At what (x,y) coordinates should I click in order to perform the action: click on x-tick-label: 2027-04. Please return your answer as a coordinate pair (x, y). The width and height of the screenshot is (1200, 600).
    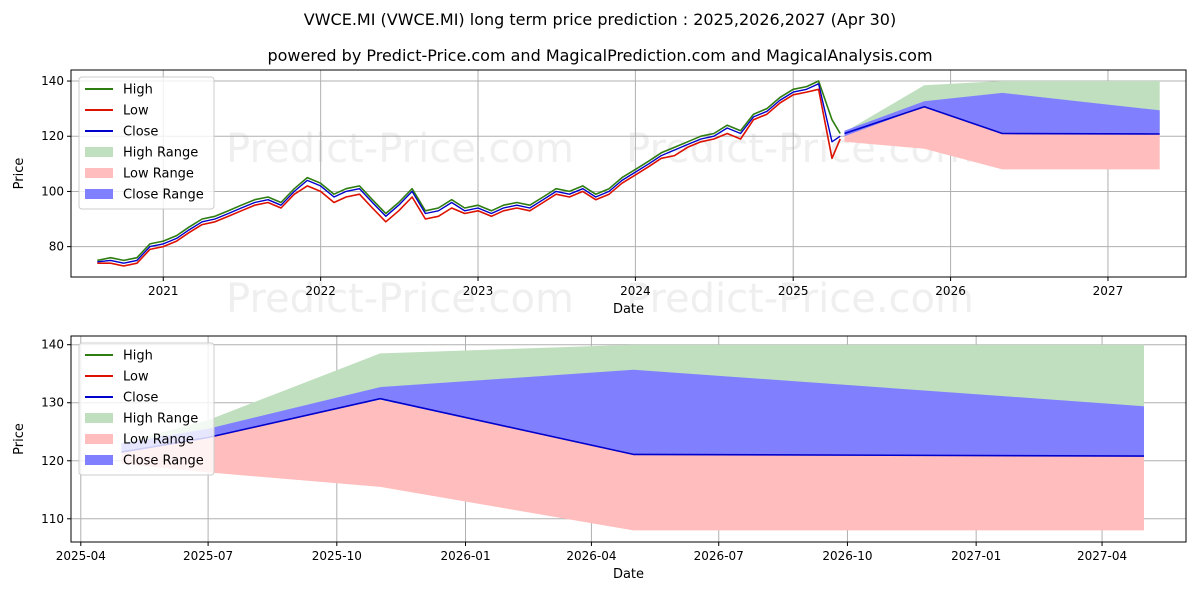
    Looking at the image, I should click on (1102, 556).